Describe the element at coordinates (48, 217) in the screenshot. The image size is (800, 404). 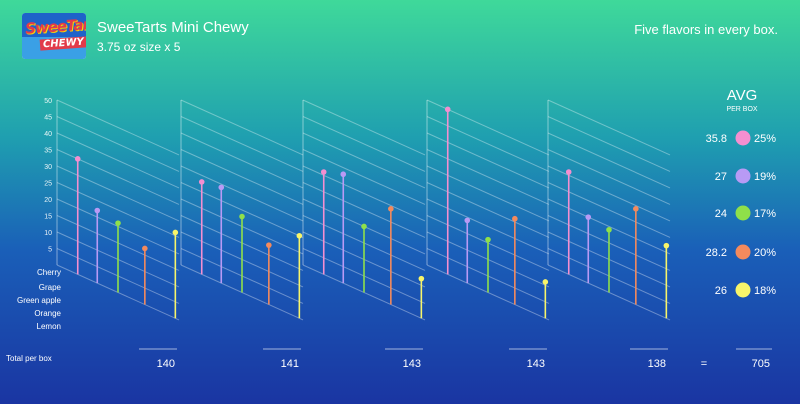
I see `y-tick-label: 15` at that location.